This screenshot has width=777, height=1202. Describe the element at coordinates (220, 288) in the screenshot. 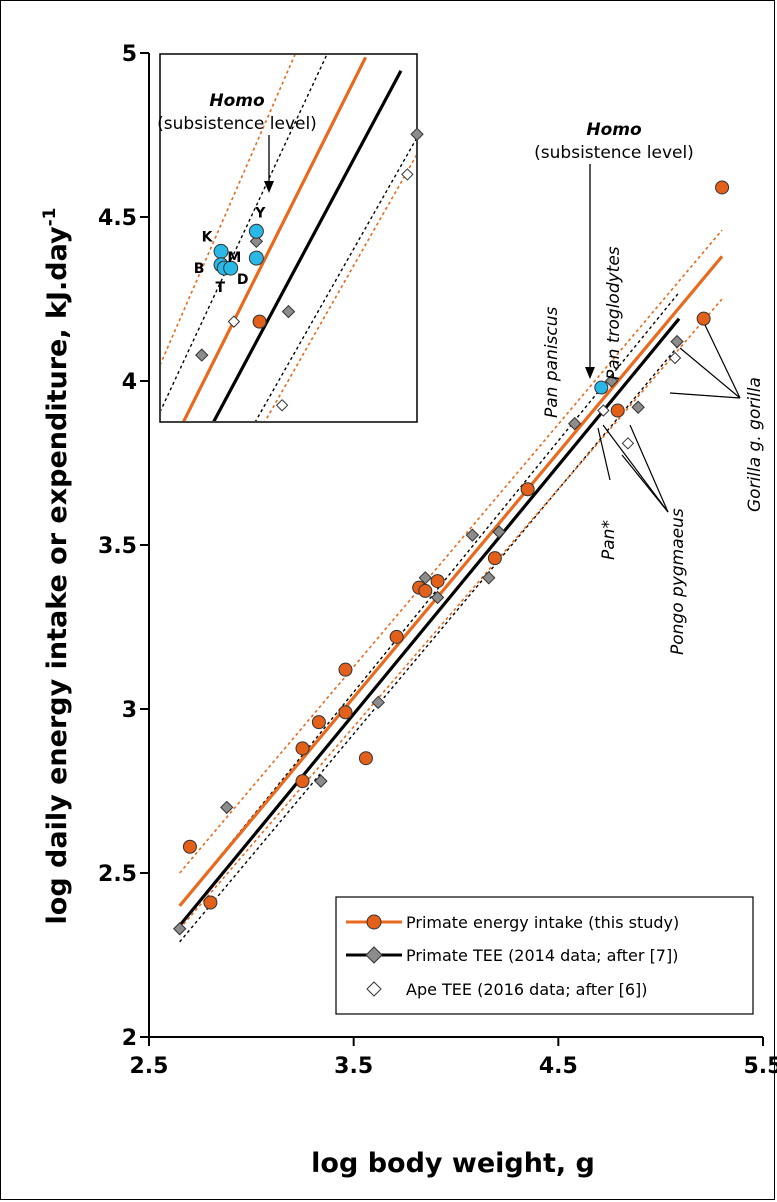

I see `inset-homo-point-label: T` at that location.